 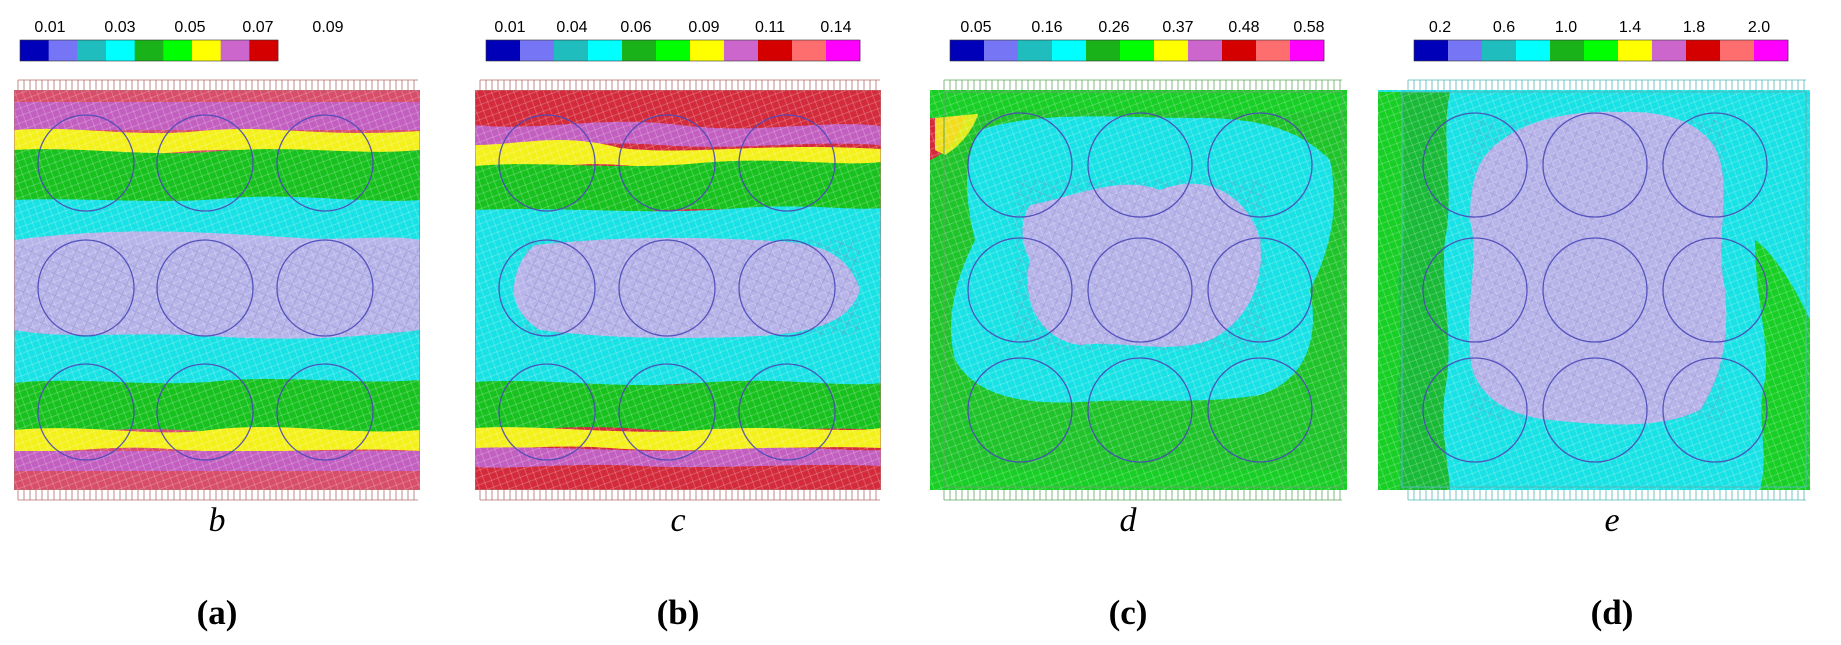 I want to click on color-scale-c: 0.05 0.16 0.26 0.37 0.48 0.58, so click(x=1137, y=40).